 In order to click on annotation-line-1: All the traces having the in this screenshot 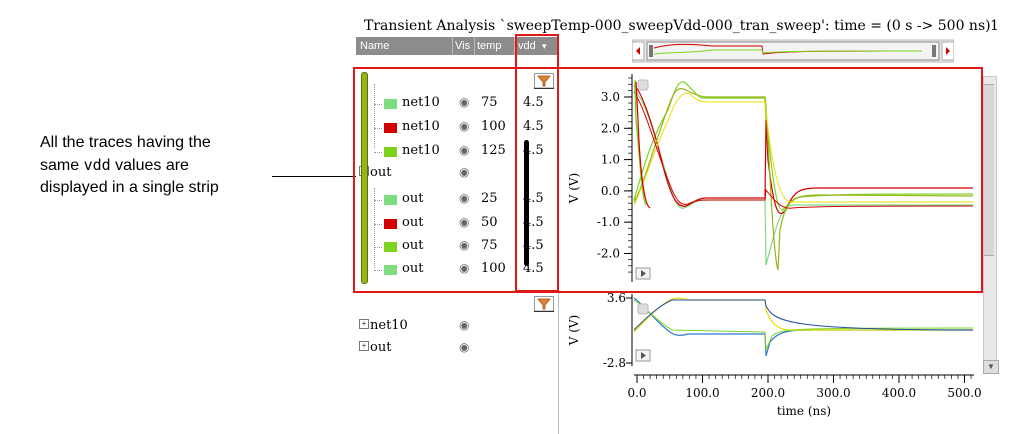, I will do `click(125, 142)`.